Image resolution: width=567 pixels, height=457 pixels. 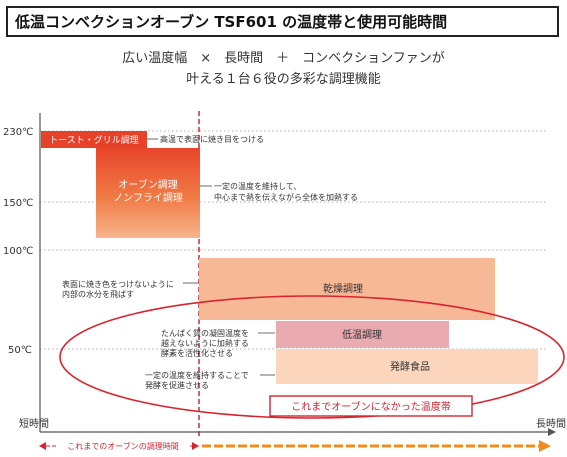 I want to click on x-end-label: 長時間, so click(x=551, y=424).